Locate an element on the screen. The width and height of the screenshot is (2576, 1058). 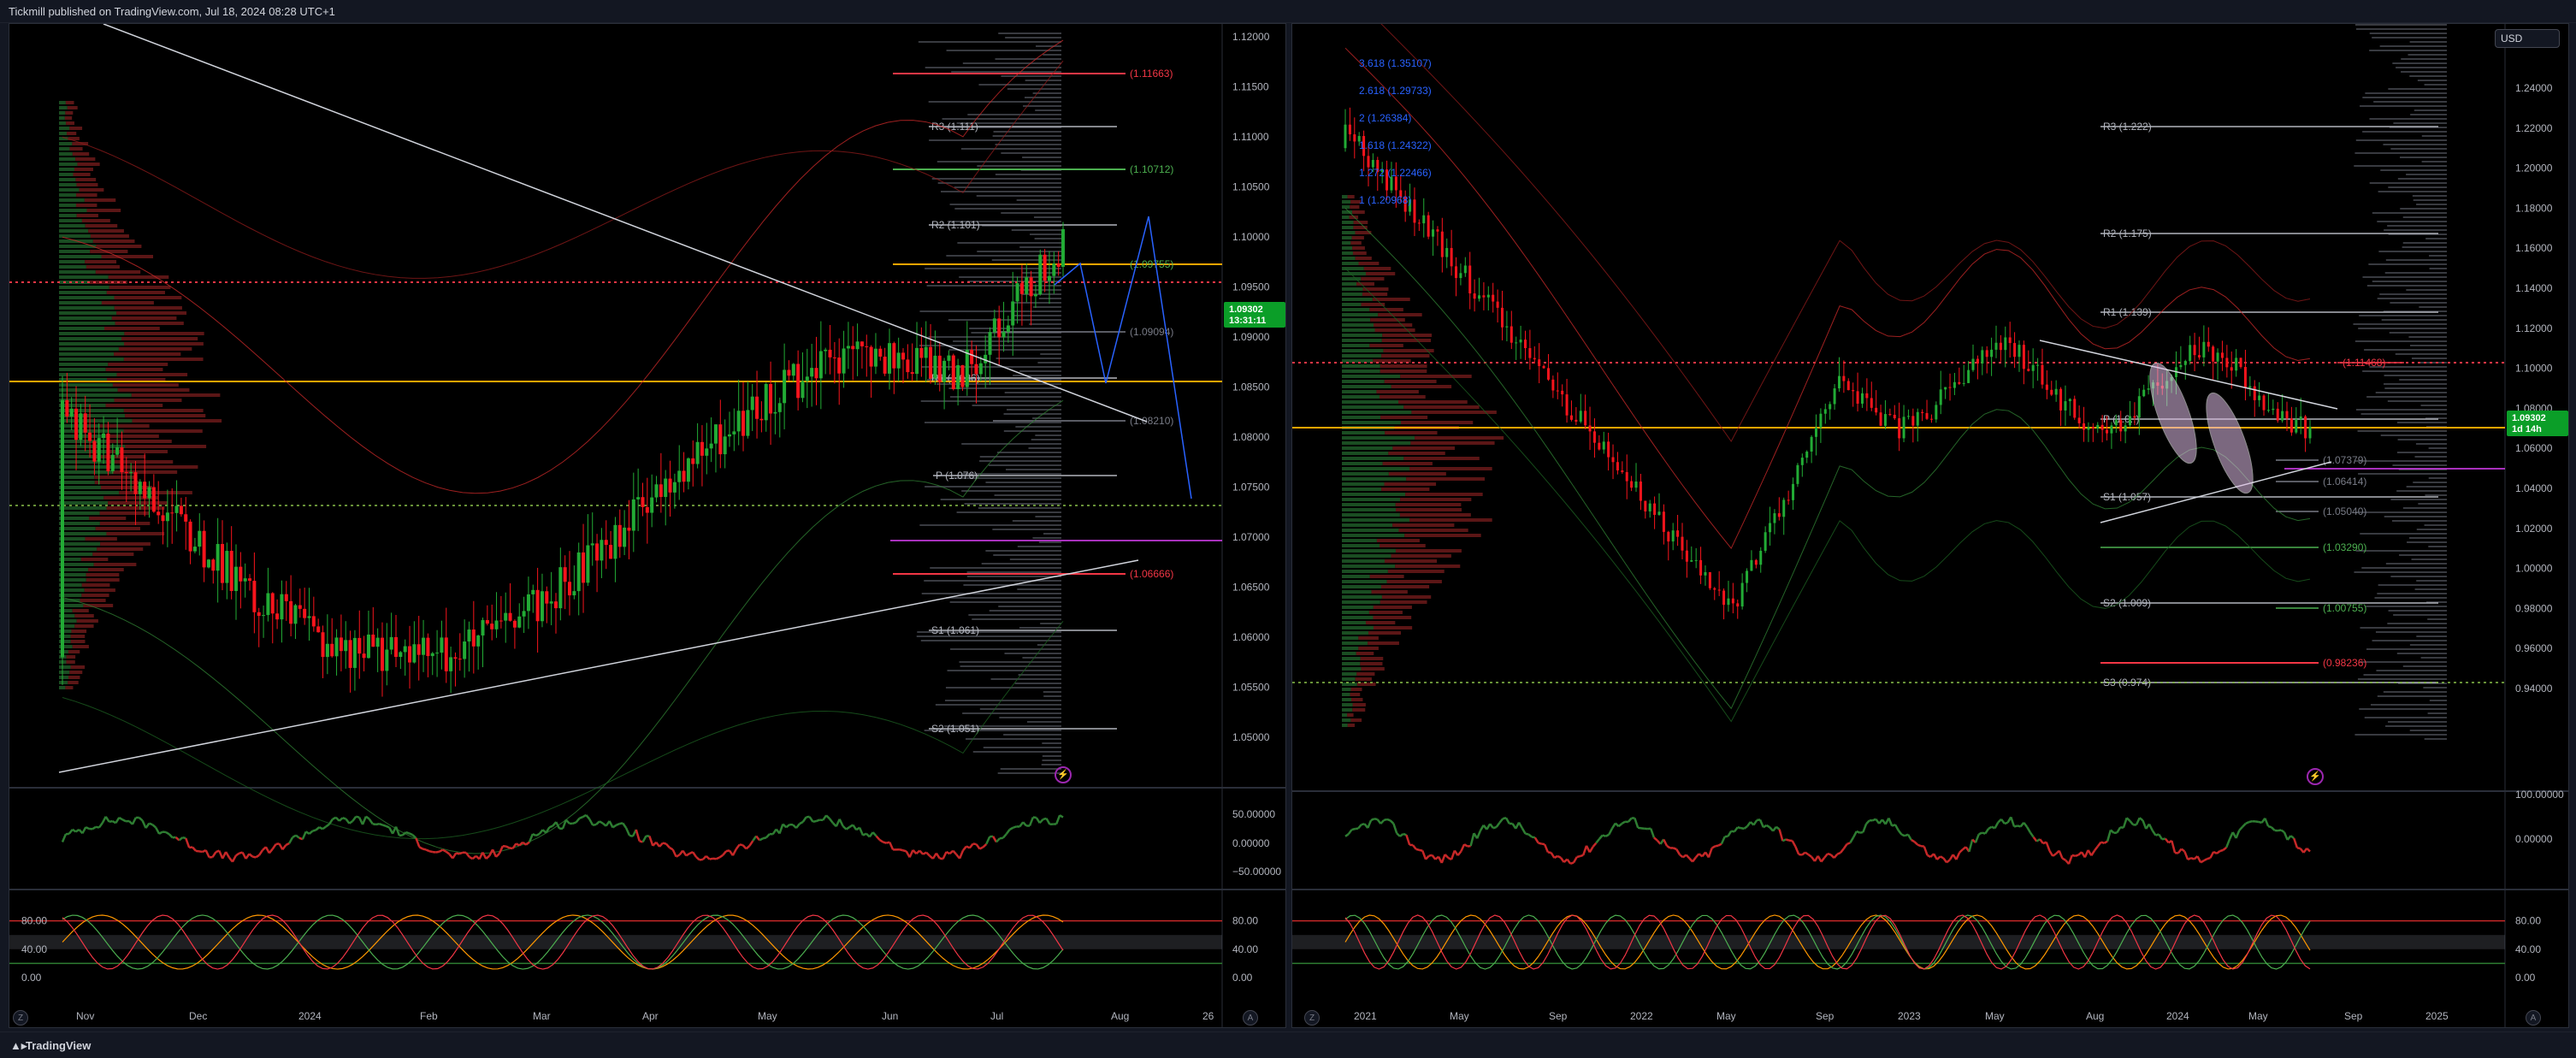
pivot-level-label: R2 (1.101) is located at coordinates (955, 225).